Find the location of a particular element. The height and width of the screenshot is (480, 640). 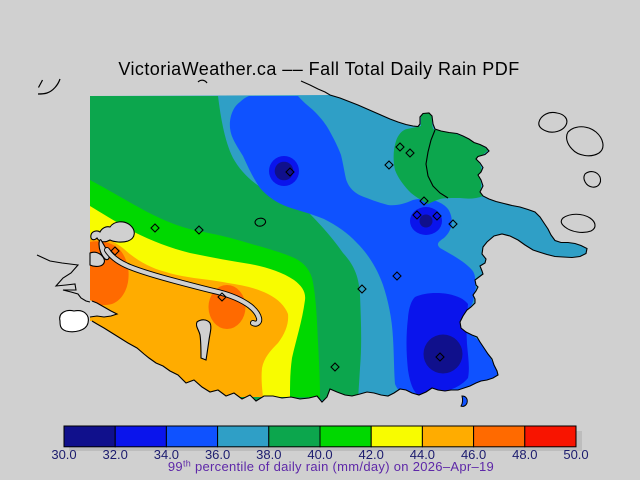

svg-text: 48.0 is located at coordinates (524, 454).